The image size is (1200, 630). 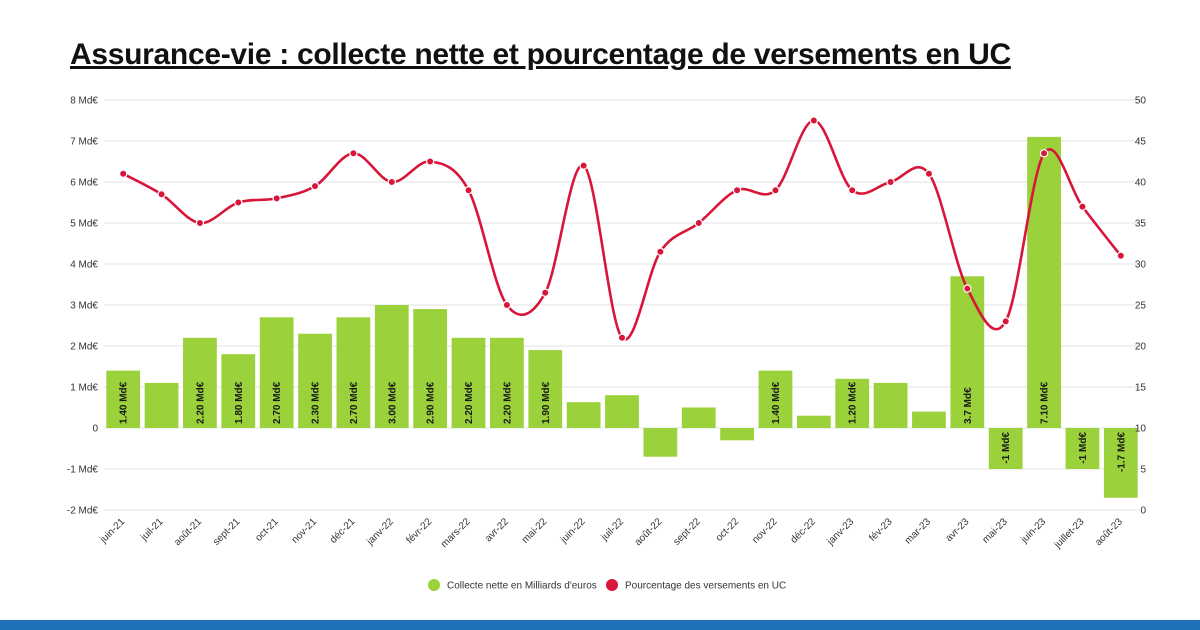 What do you see at coordinates (649, 532) in the screenshot?
I see `x-tick-label: août-22` at bounding box center [649, 532].